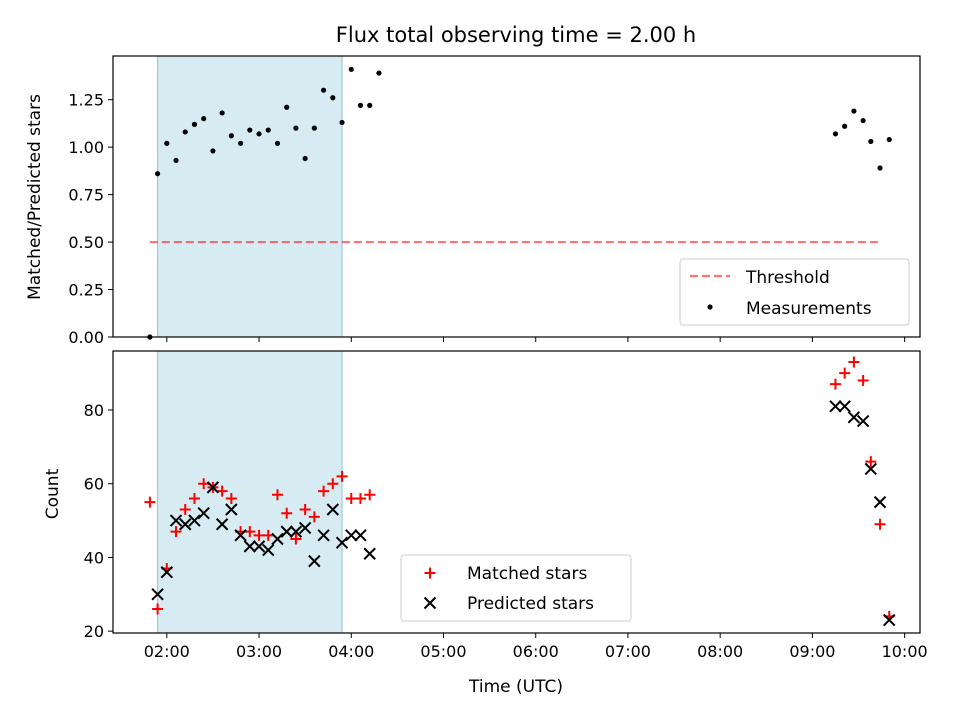 The image size is (960, 720). I want to click on bottom-y-tick-label: 20, so click(94, 631).